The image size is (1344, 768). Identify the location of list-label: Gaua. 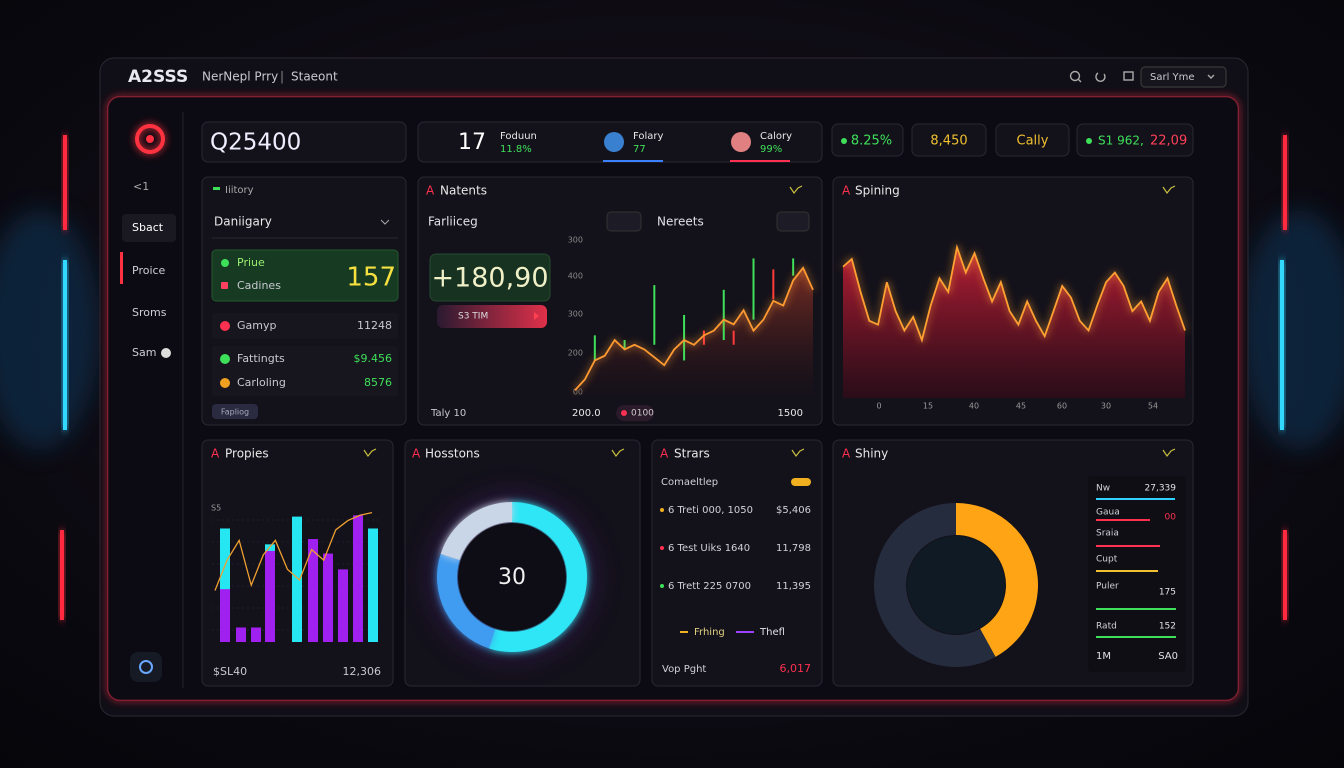
(1108, 513).